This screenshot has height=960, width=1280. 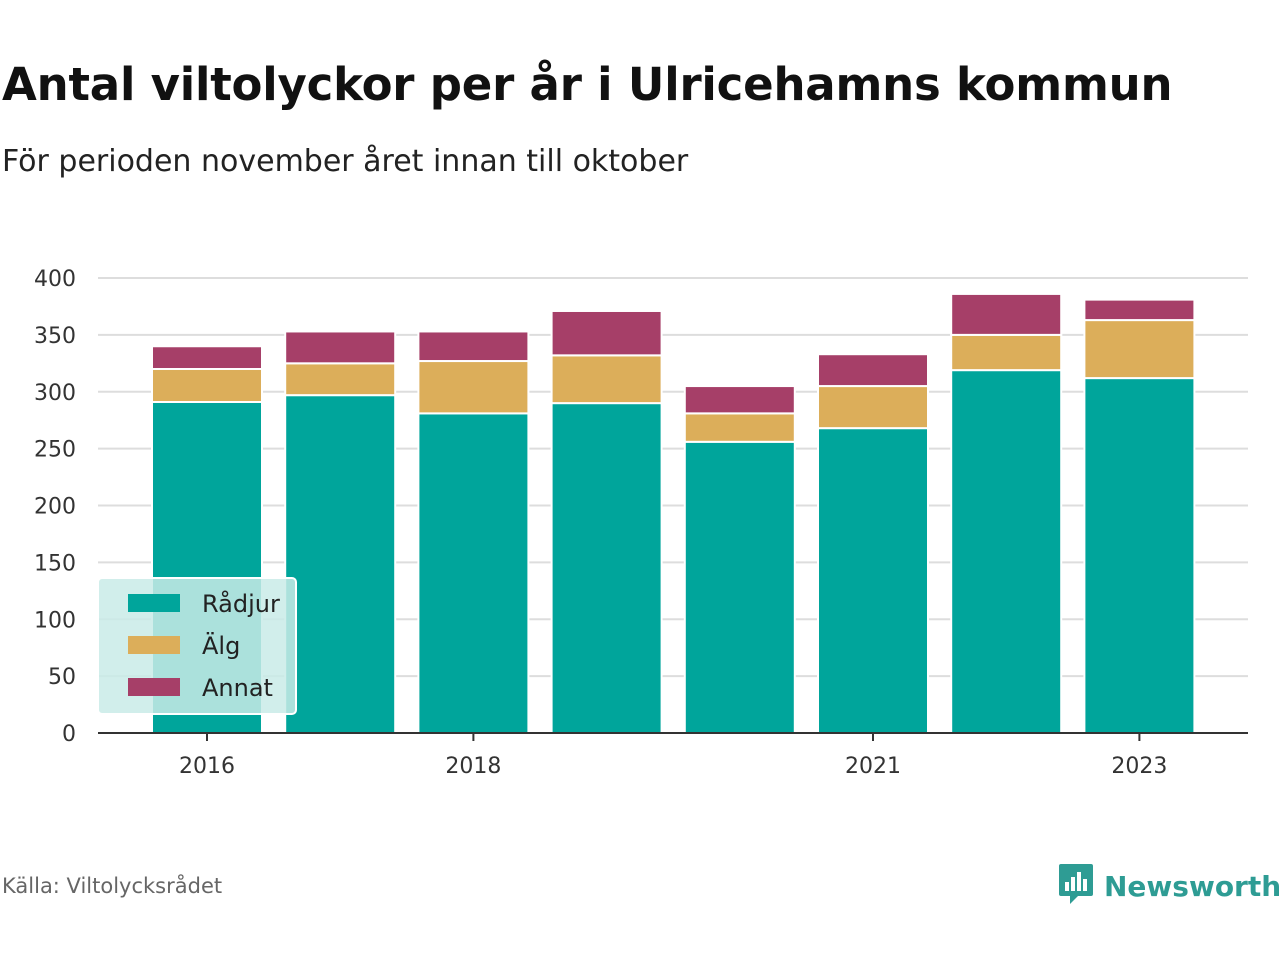 I want to click on y-tick-label: 250, so click(x=55, y=450).